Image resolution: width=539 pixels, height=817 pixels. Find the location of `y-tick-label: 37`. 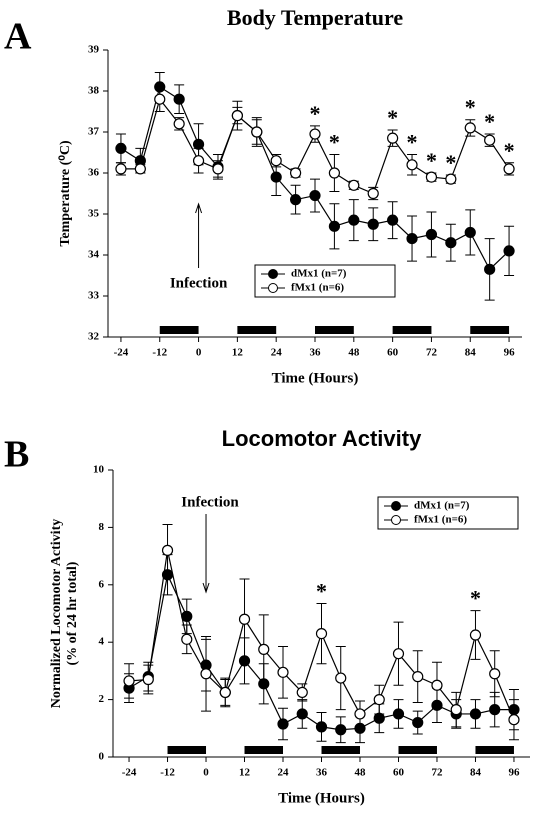

y-tick-label: 37 is located at coordinates (94, 132).